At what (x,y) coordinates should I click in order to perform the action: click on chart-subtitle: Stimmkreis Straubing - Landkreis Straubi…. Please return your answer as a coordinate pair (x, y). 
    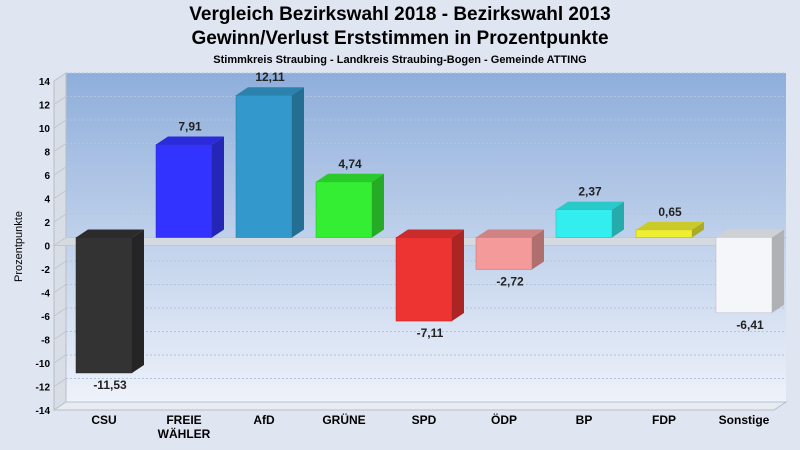
    Looking at the image, I should click on (400, 60).